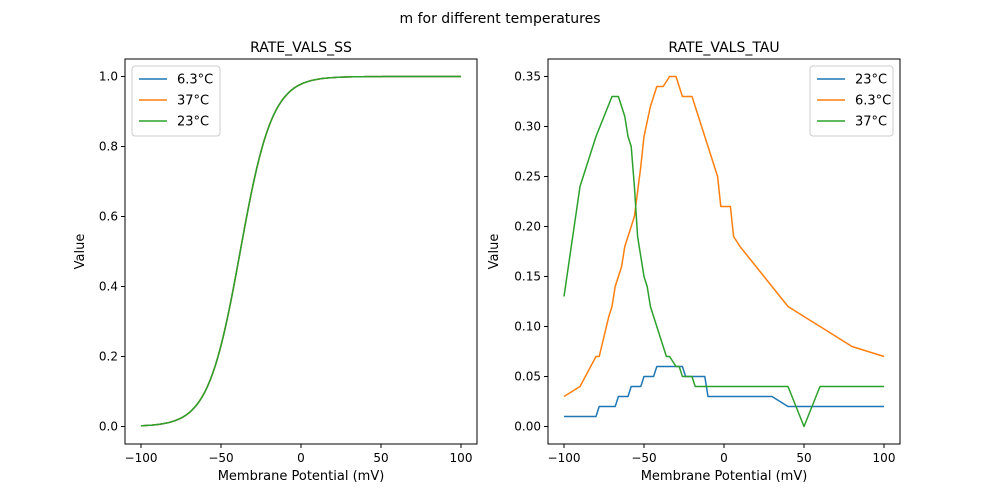  I want to click on legend: 23°C 6.3°C 37°C, so click(851, 101).